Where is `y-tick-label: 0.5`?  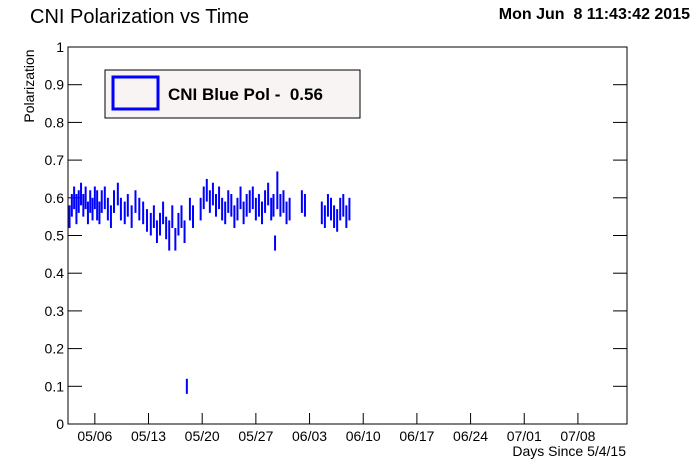
y-tick-label: 0.5 is located at coordinates (55, 236).